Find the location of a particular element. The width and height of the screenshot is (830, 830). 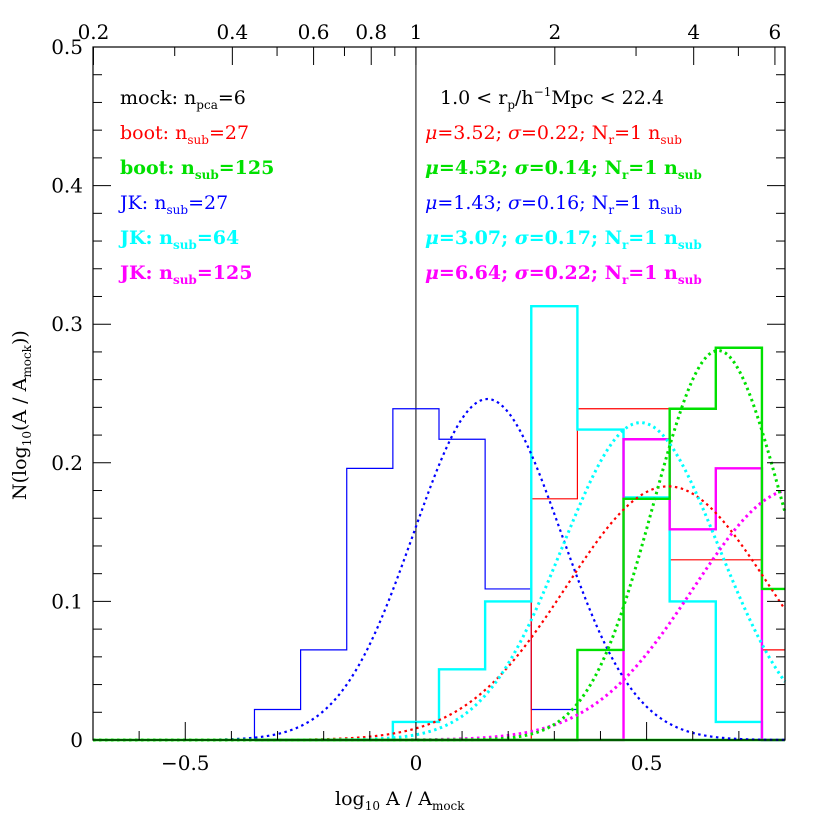

y-tick-label: 0.4 is located at coordinates (67, 186).